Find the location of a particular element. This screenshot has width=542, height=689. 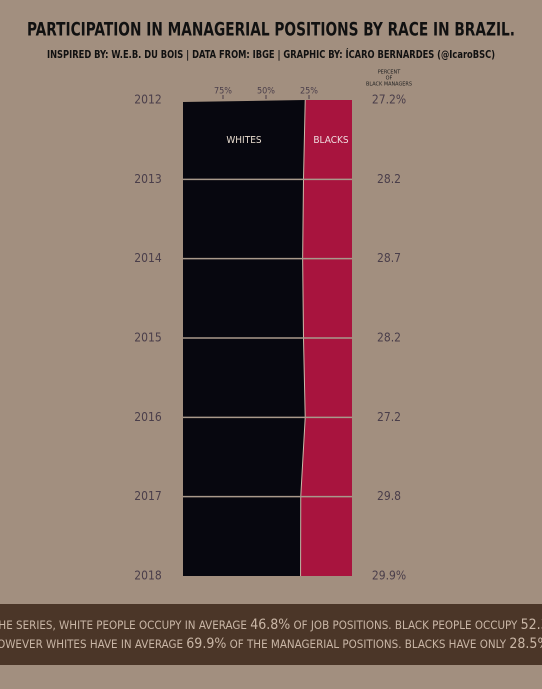

series-label: BLACKS is located at coordinates (331, 140).